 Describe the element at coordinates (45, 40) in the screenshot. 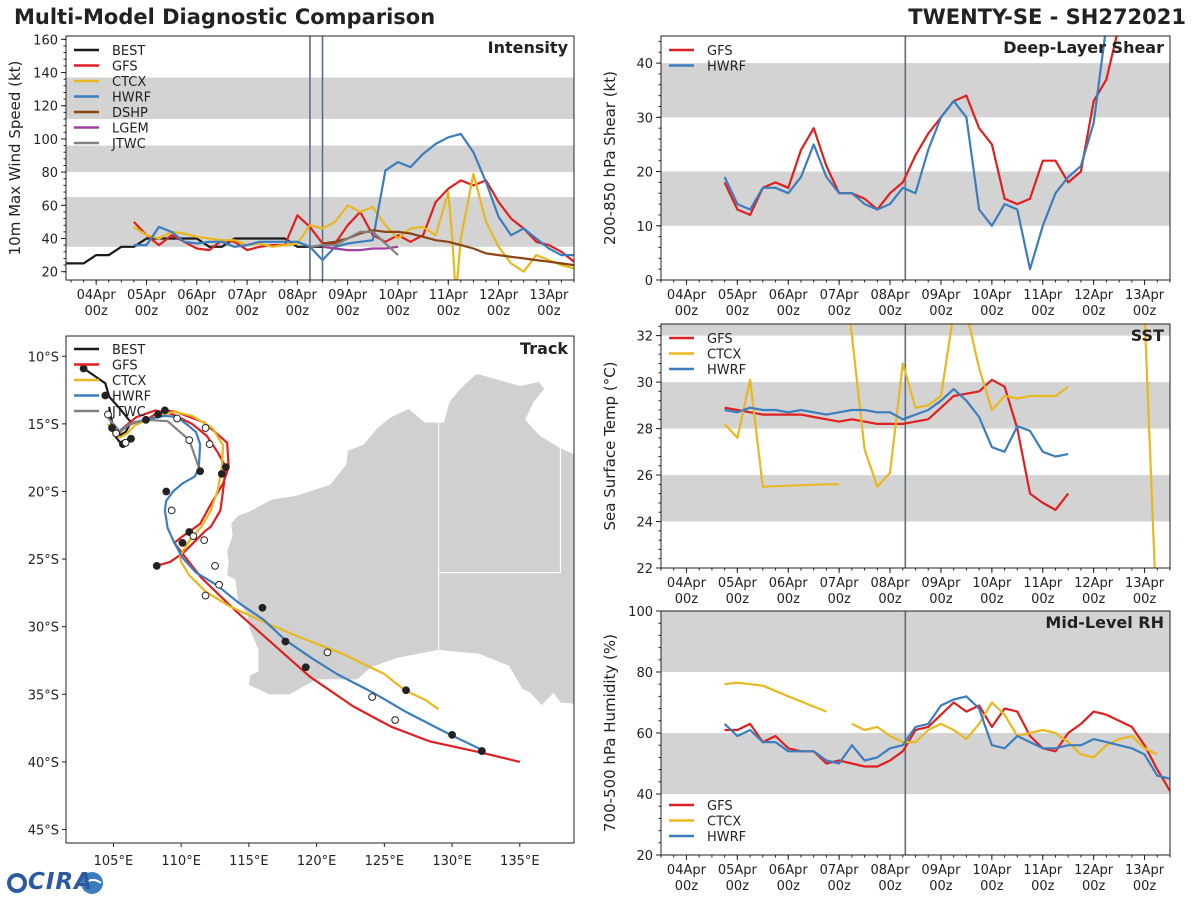

I see `y-tick-label: 160` at that location.